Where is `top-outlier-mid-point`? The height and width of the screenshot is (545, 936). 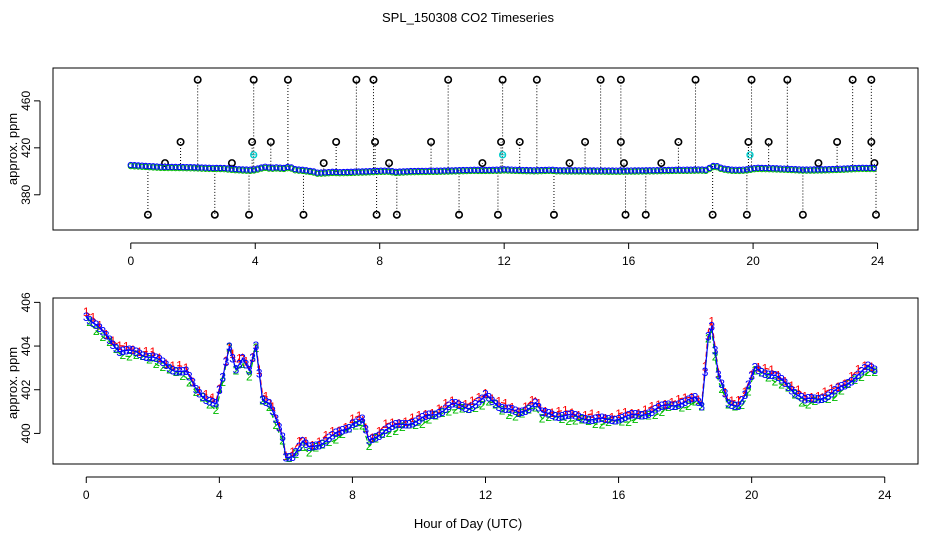 top-outlier-mid-point is located at coordinates (837, 141).